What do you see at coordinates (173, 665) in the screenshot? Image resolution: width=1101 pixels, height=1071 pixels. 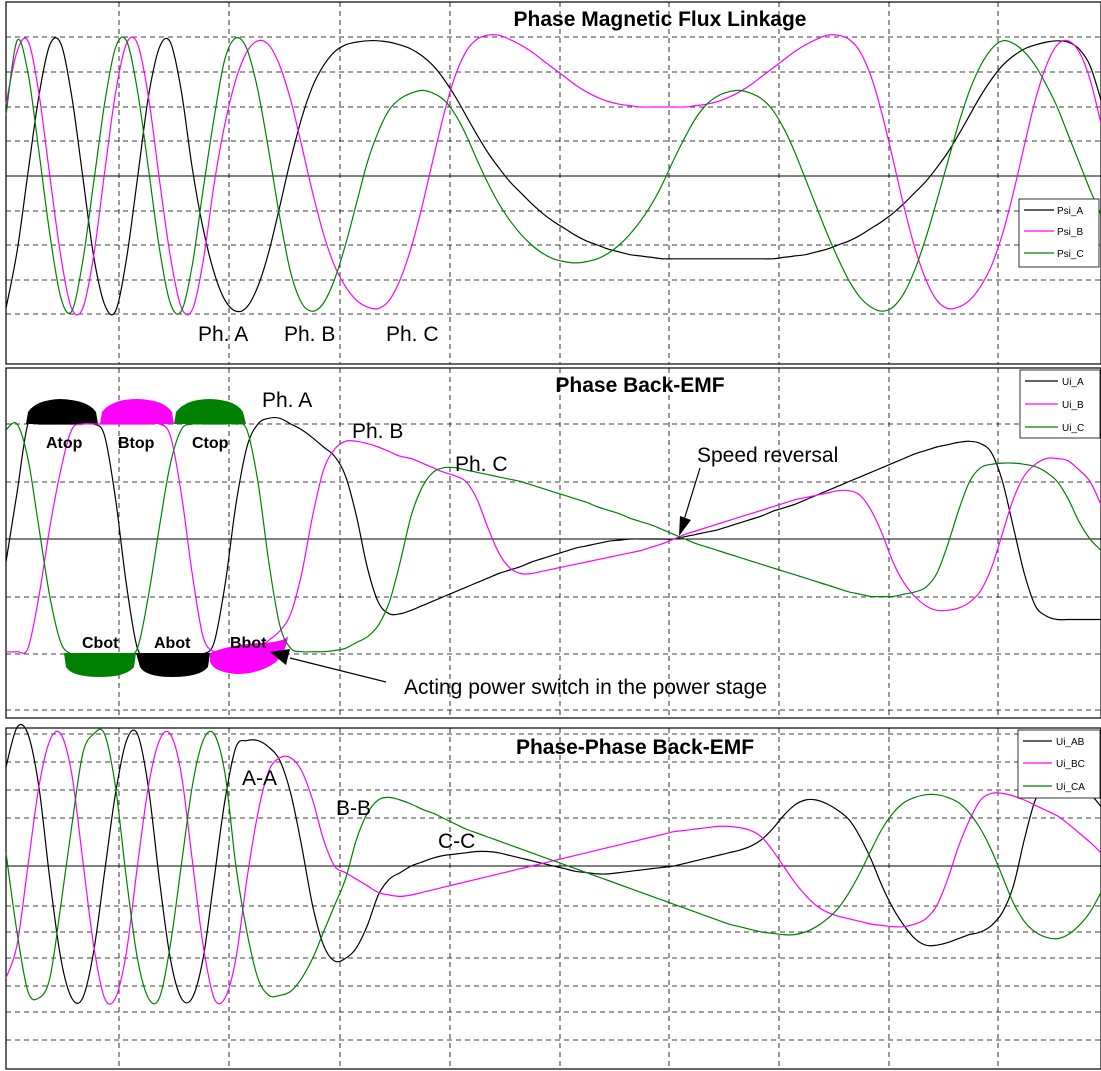 I see `switch-blob-abot` at bounding box center [173, 665].